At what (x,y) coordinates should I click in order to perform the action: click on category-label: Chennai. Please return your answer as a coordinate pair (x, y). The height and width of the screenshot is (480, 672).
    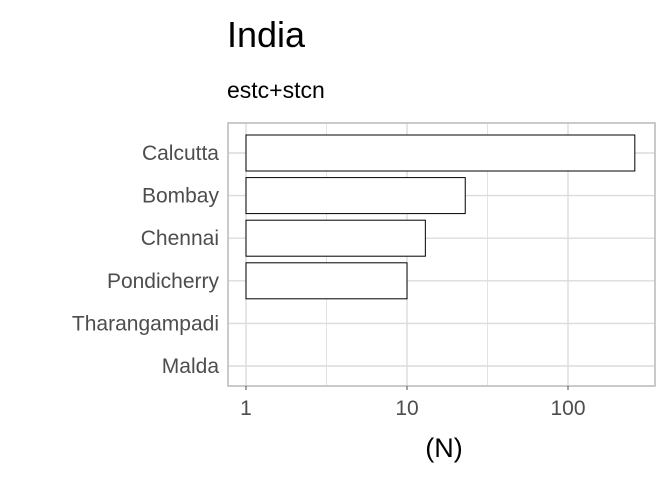
    Looking at the image, I should click on (180, 238).